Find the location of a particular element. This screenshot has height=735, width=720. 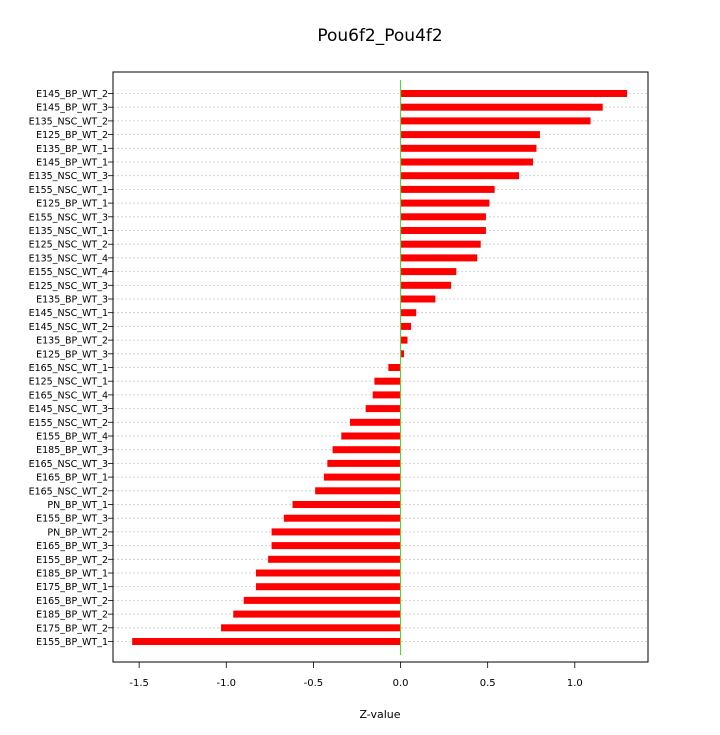

category-label: E185_BP_WT_3 is located at coordinates (72, 450).